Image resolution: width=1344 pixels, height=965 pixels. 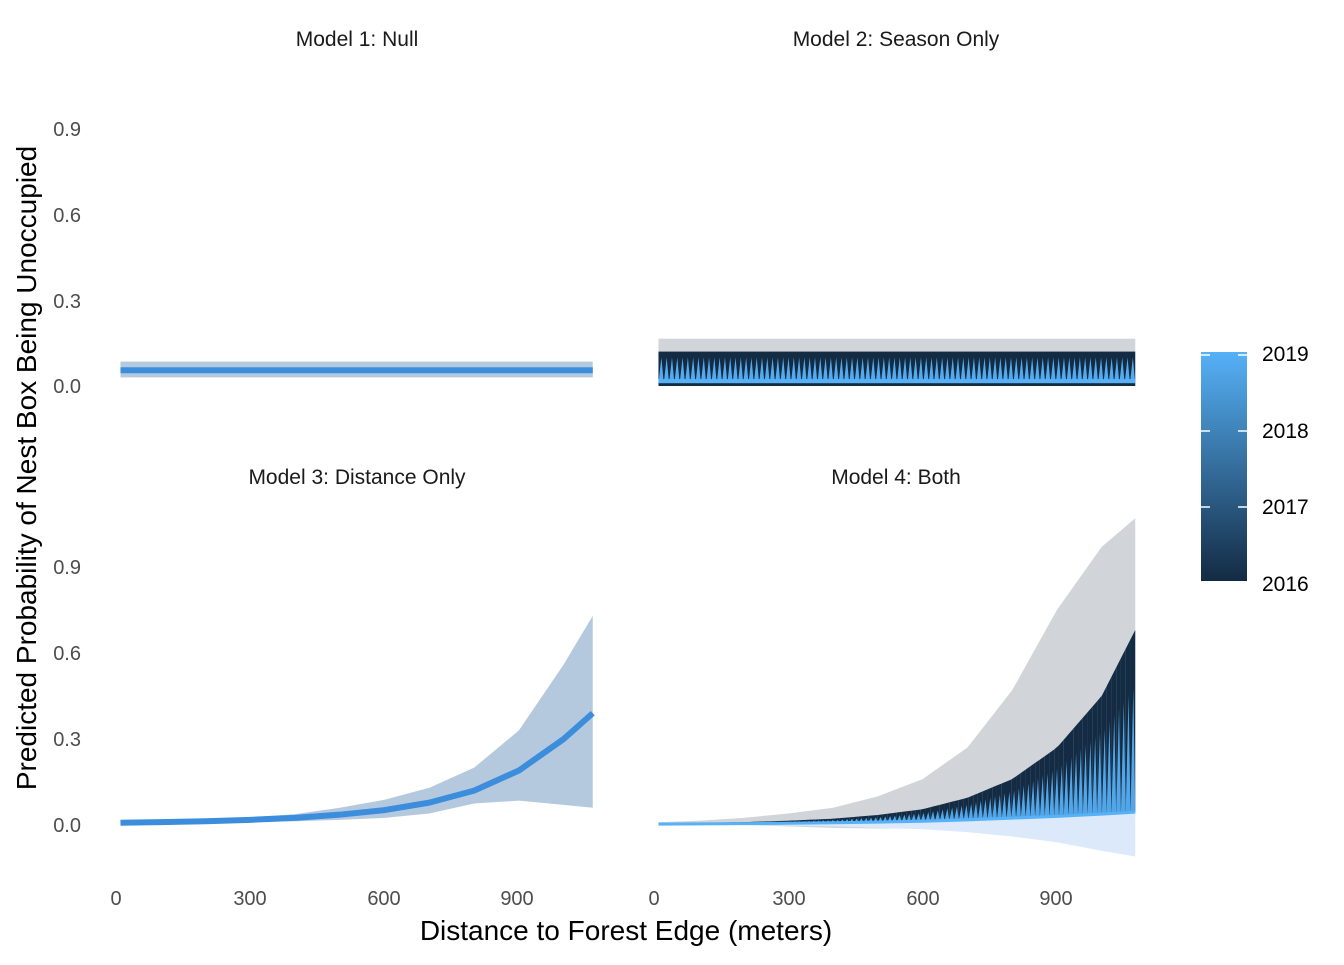 I want to click on y-tick-label-top-0-0: 0.0, so click(x=67, y=387).